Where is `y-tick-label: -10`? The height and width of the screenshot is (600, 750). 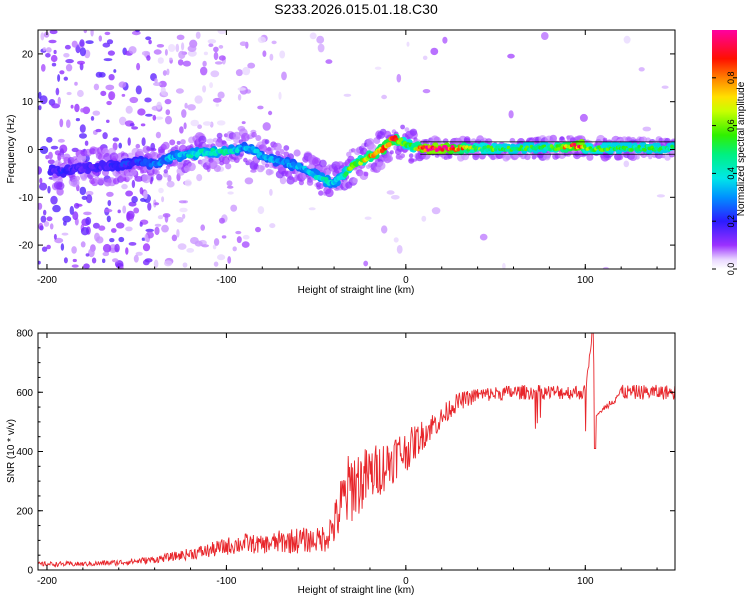 y-tick-label: -10 is located at coordinates (26, 198).